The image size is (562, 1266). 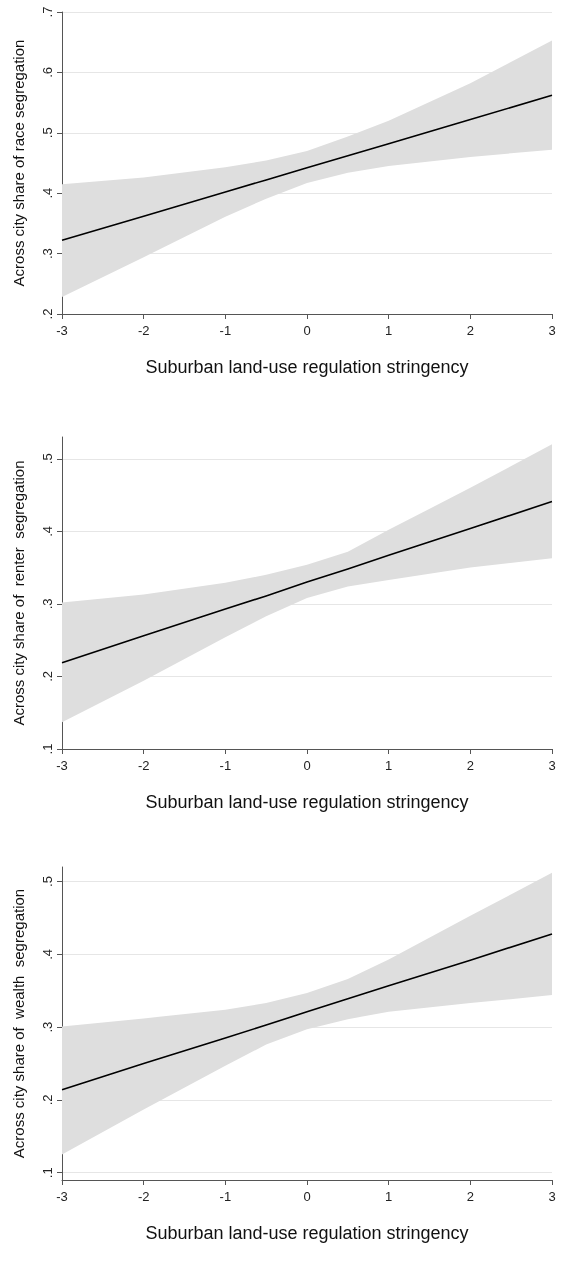 What do you see at coordinates (47, 12) in the screenshot?
I see `y-tick-label: .7` at bounding box center [47, 12].